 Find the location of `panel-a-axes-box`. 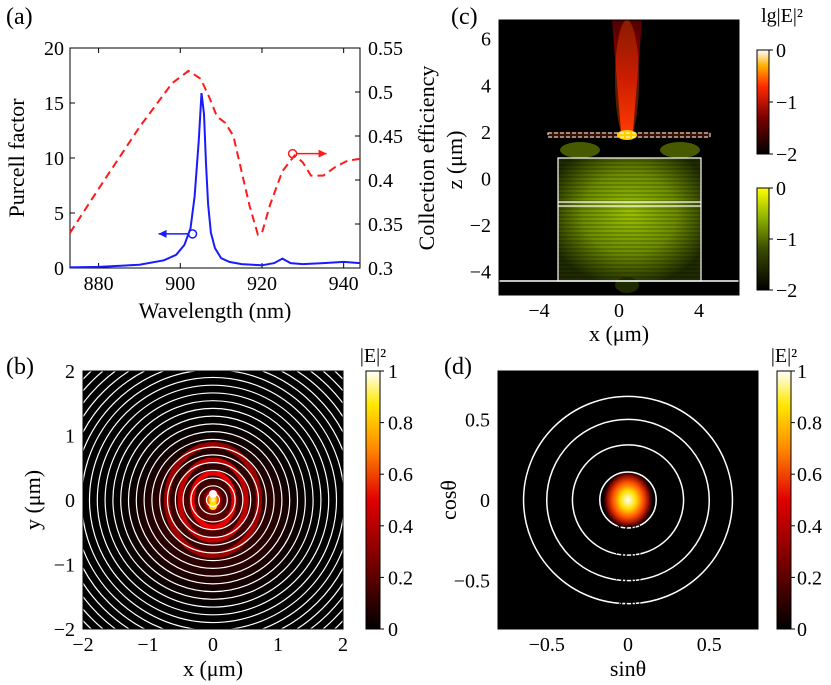

panel-a-axes-box is located at coordinates (215, 158).